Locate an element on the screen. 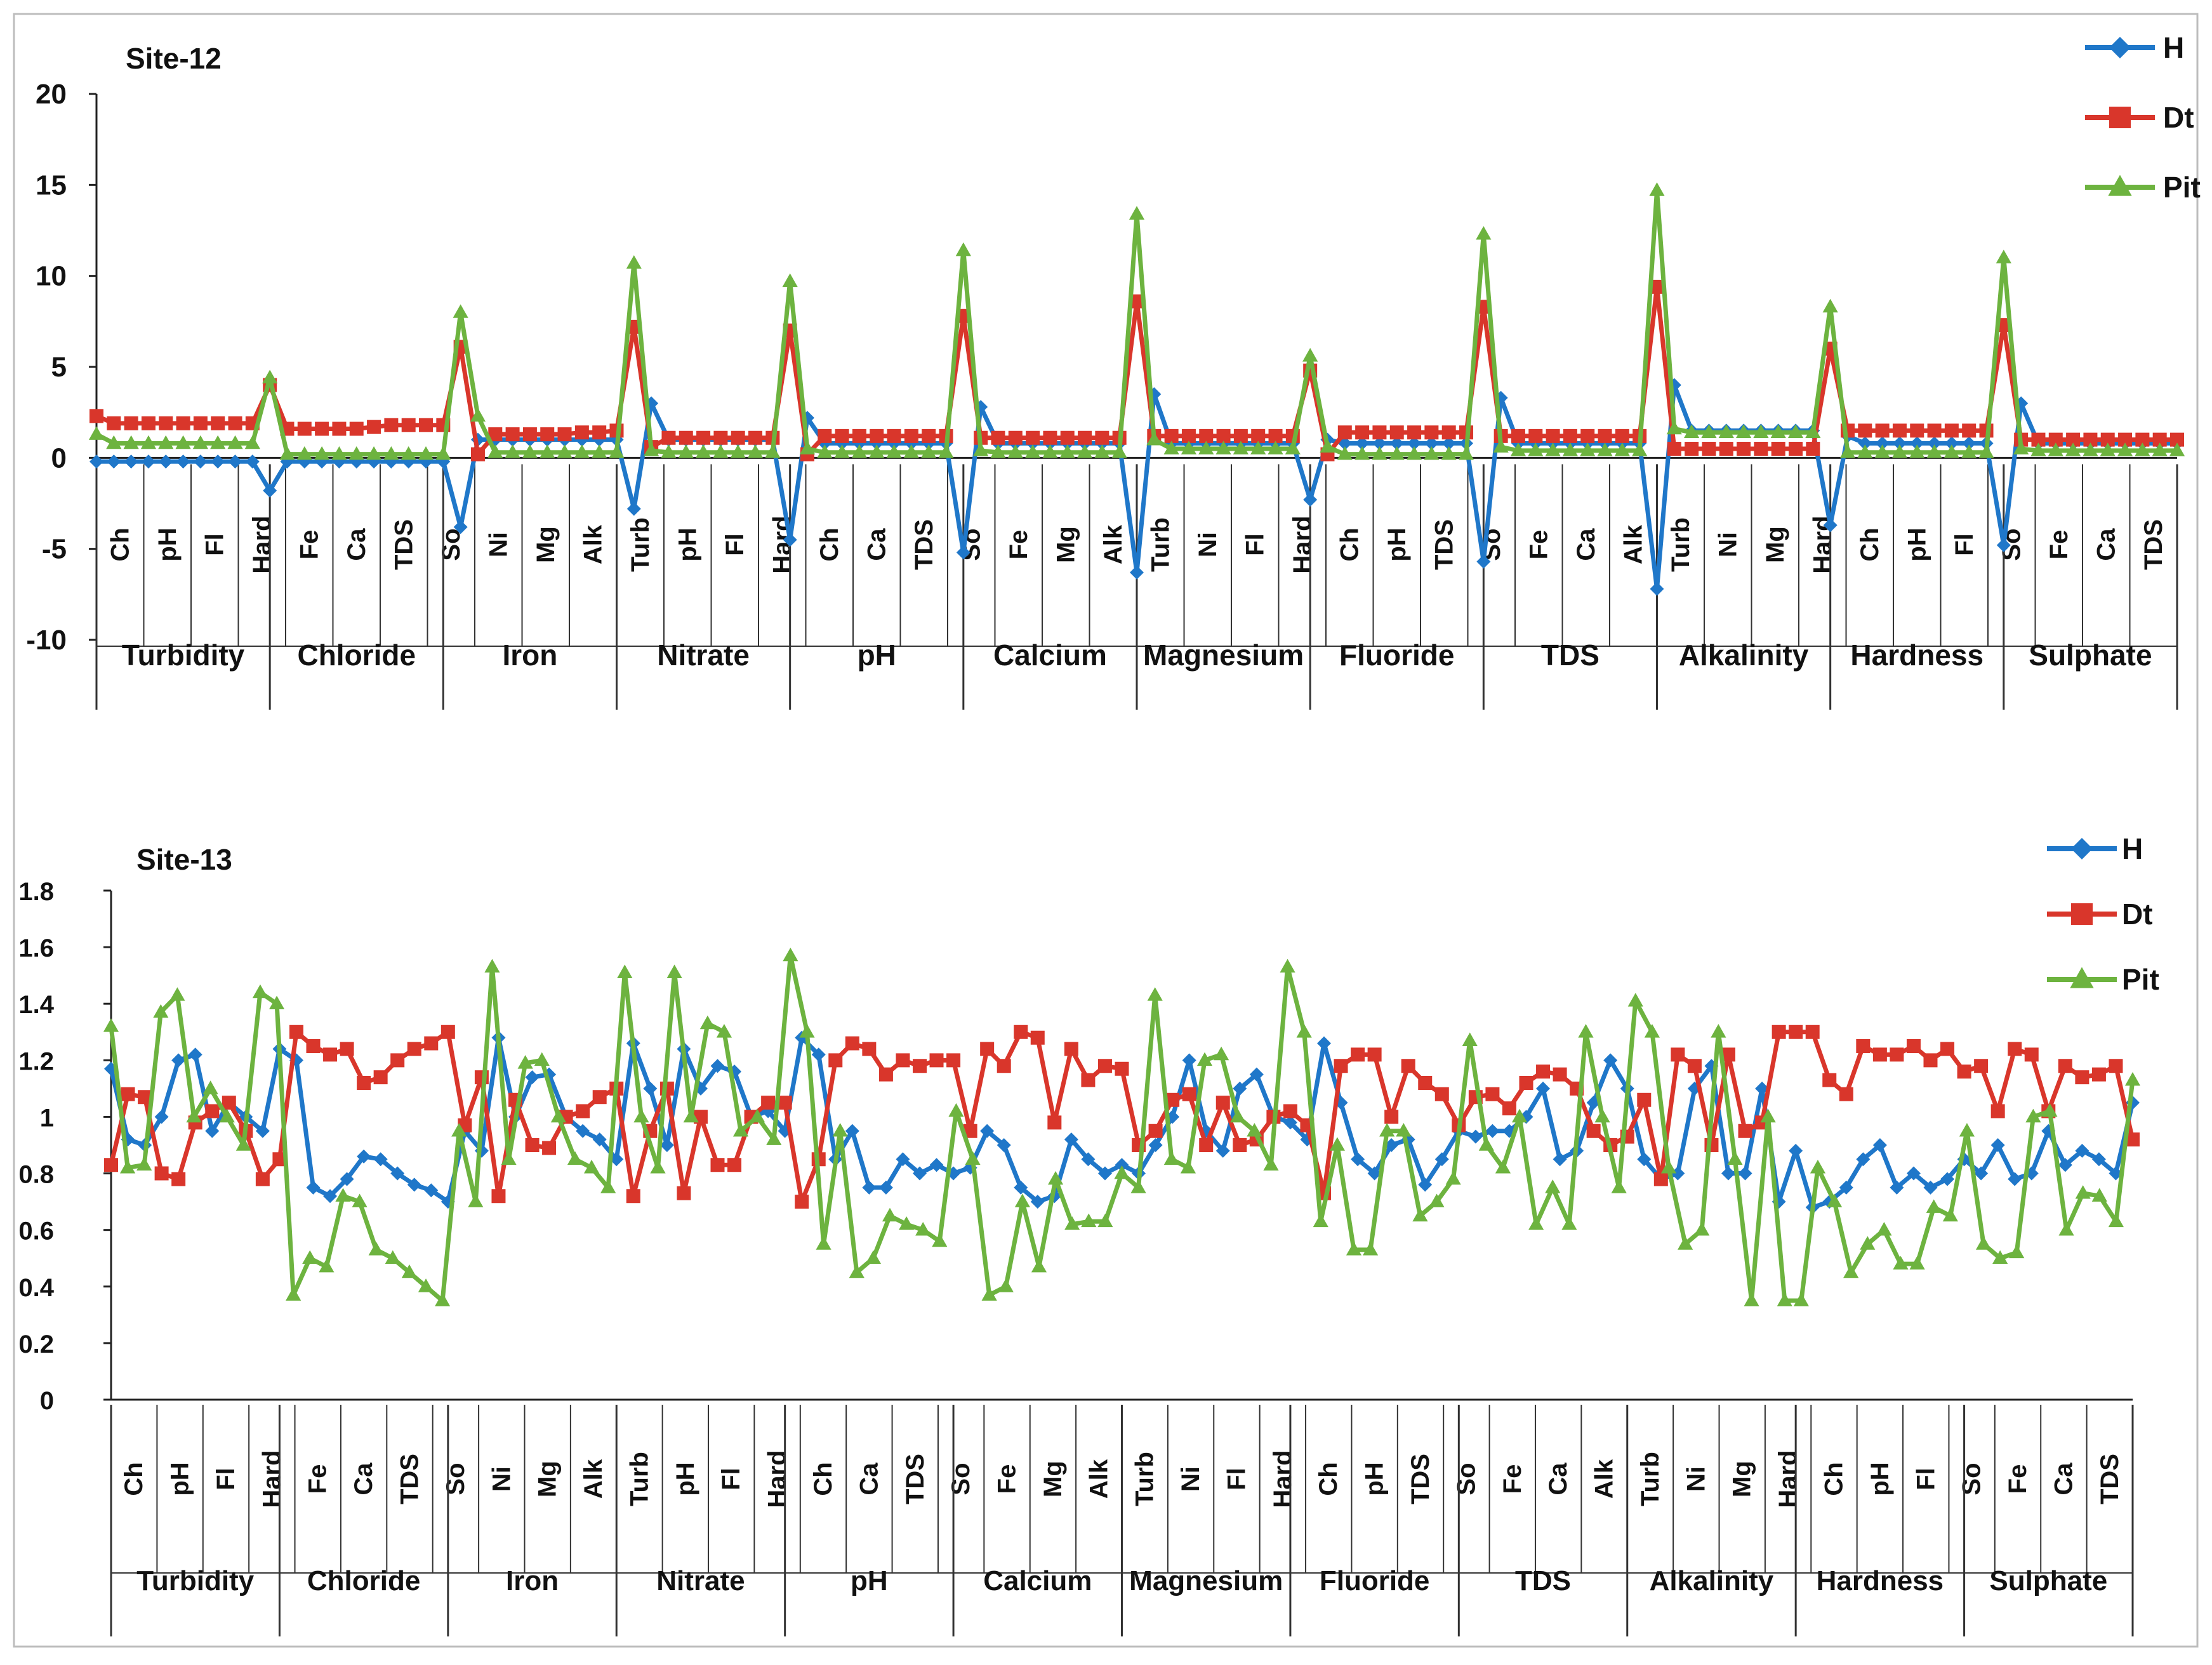 This screenshot has height=1665, width=2212. legend-entry-h: H is located at coordinates (2134, 47).